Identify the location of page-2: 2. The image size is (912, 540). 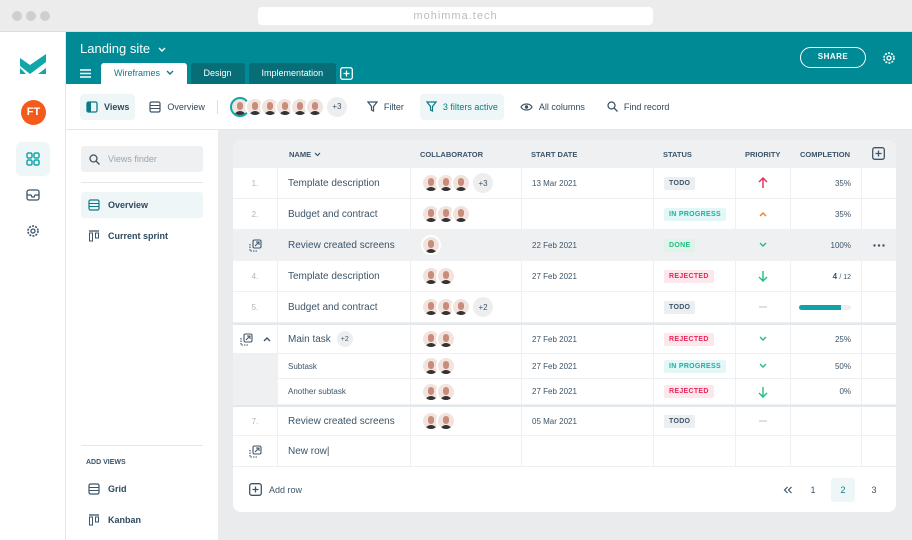
(843, 490).